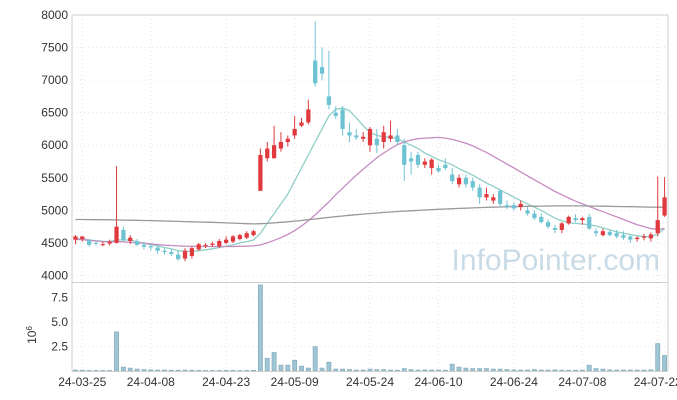 Image resolution: width=677 pixels, height=400 pixels. What do you see at coordinates (54, 210) in the screenshot?
I see `price-tick-label: 5000` at bounding box center [54, 210].